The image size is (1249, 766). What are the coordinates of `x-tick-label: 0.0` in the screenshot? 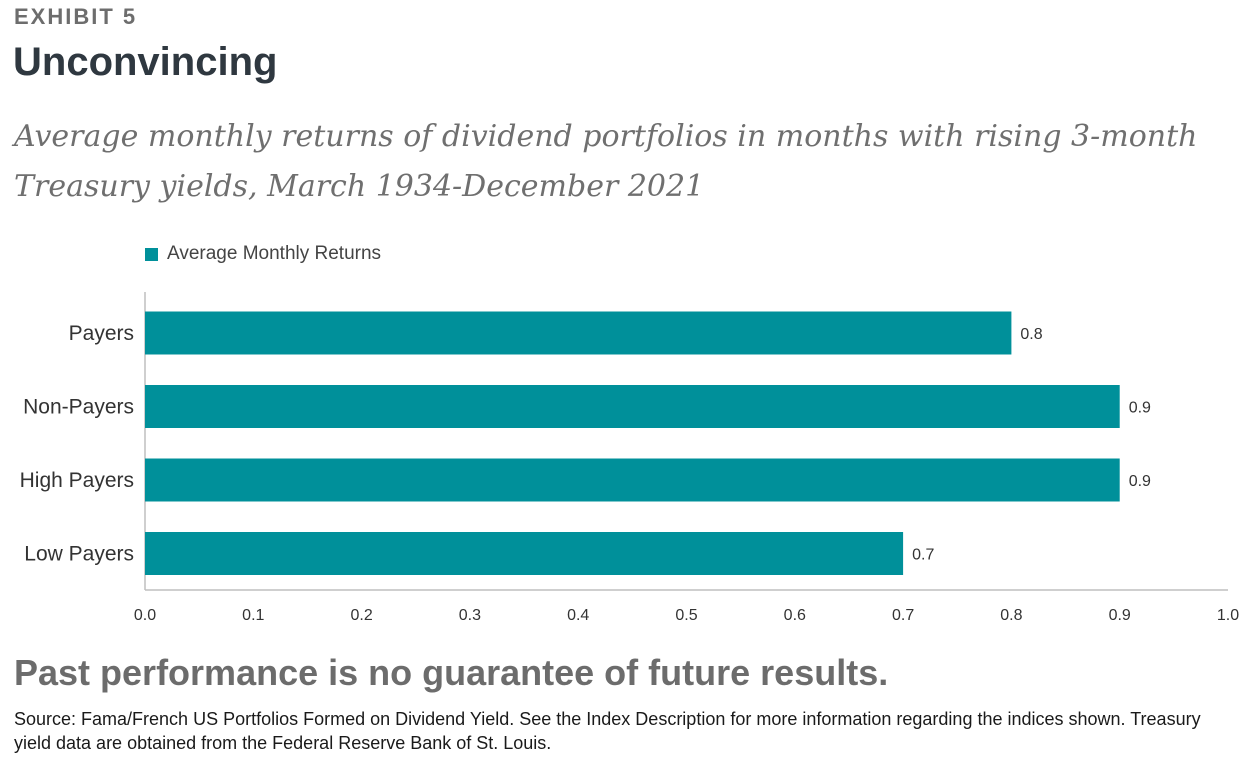 It's located at (145, 615).